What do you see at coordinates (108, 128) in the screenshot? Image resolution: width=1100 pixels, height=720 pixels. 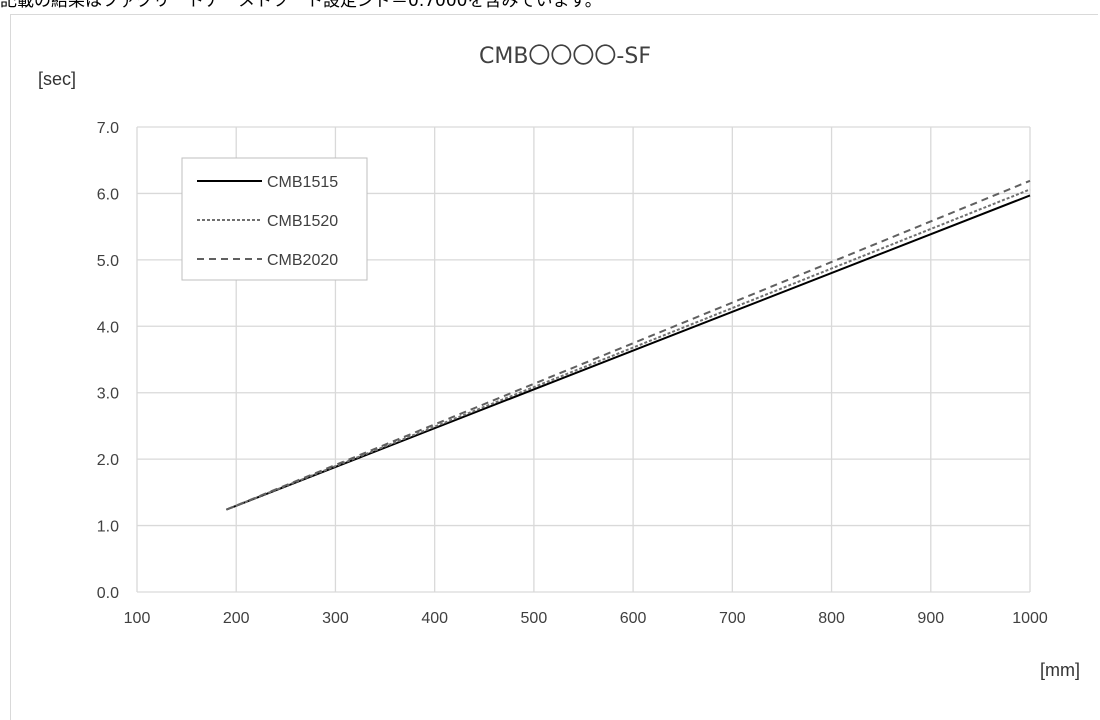 I see `y-tick-label: 7.0` at bounding box center [108, 128].